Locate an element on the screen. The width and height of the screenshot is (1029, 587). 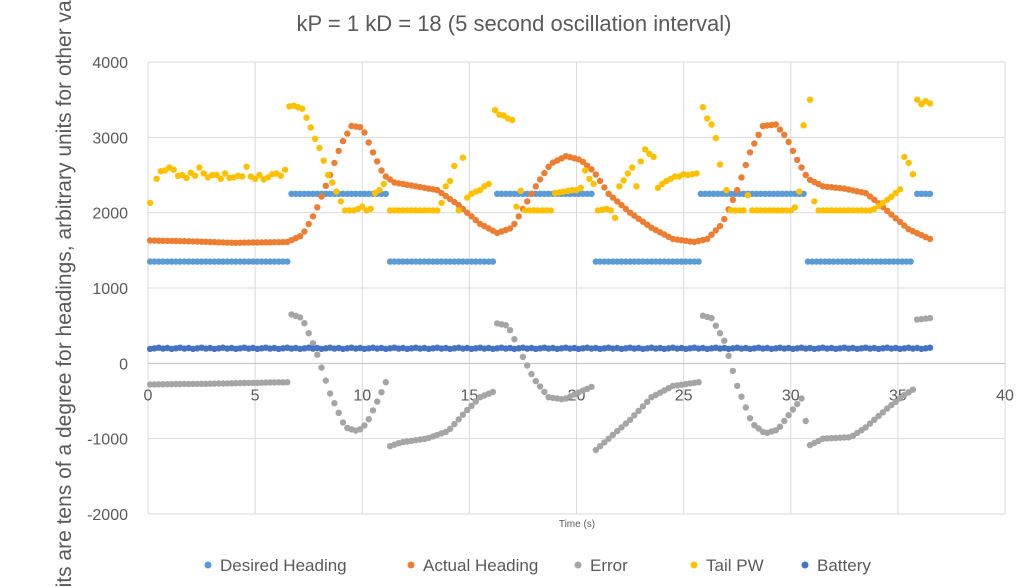
y-tick-label: 2000 is located at coordinates (110, 214).